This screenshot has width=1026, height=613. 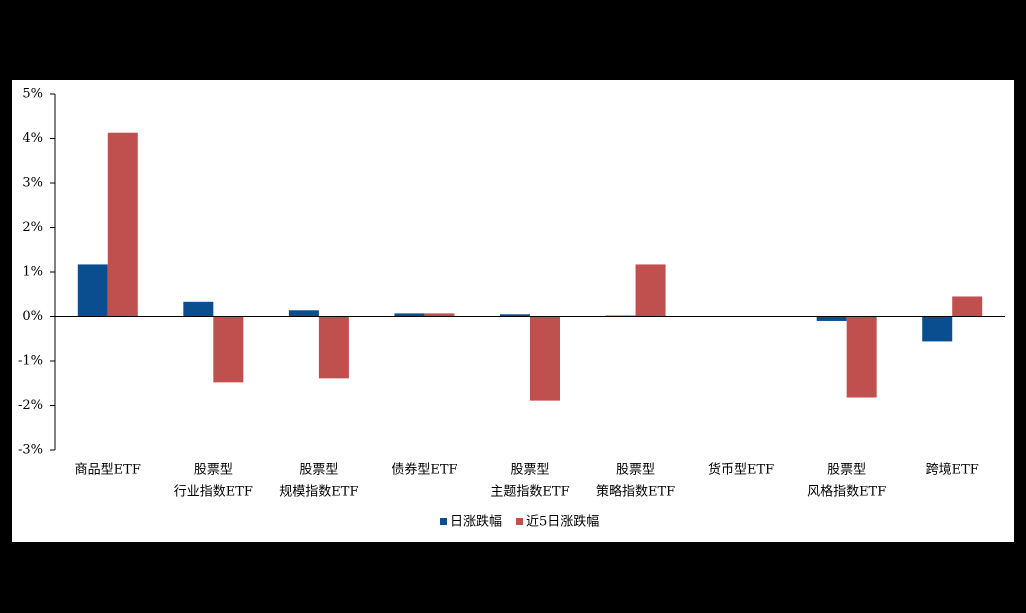 I want to click on x-tick-label: 行业指数ETF, so click(x=213, y=492).